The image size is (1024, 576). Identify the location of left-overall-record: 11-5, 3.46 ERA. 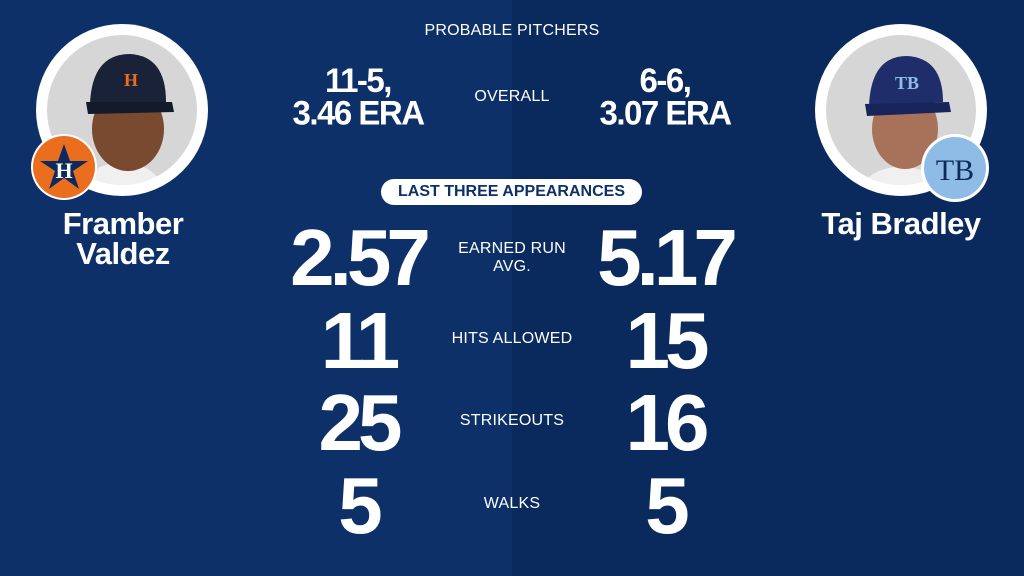
(358, 96).